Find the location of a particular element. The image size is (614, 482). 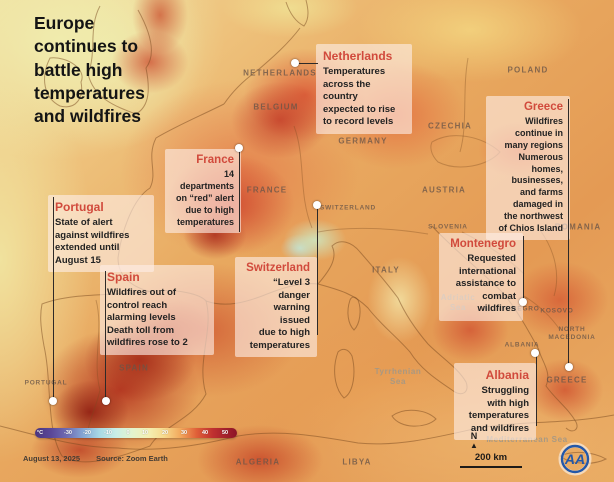

map-label-algeria: ALGERIA is located at coordinates (258, 462).